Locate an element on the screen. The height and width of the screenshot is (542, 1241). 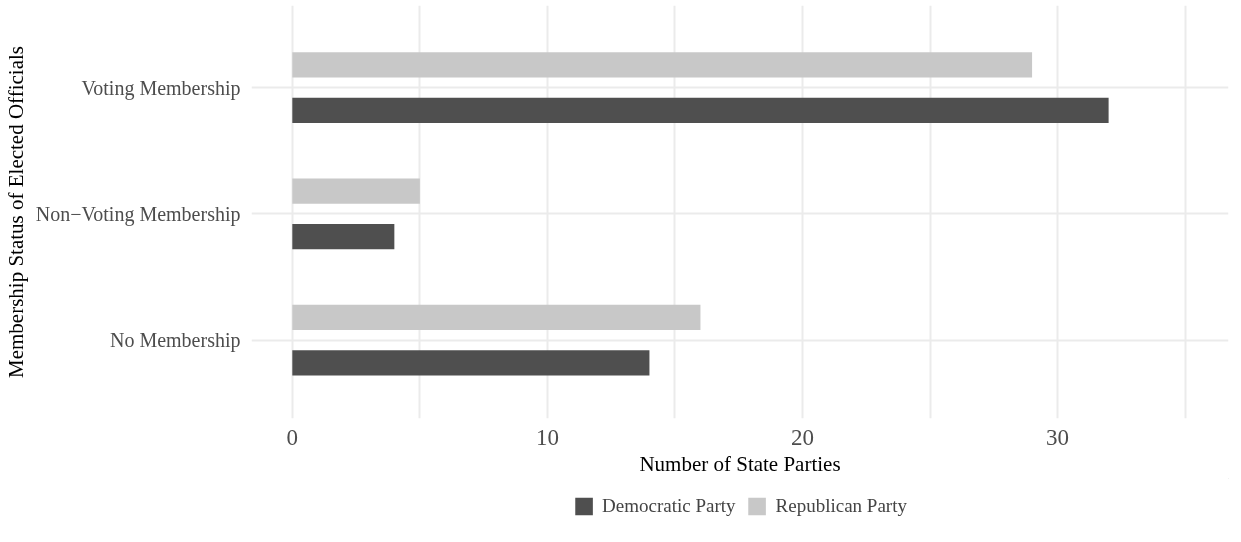
x-tick-label: 30 is located at coordinates (1058, 437).